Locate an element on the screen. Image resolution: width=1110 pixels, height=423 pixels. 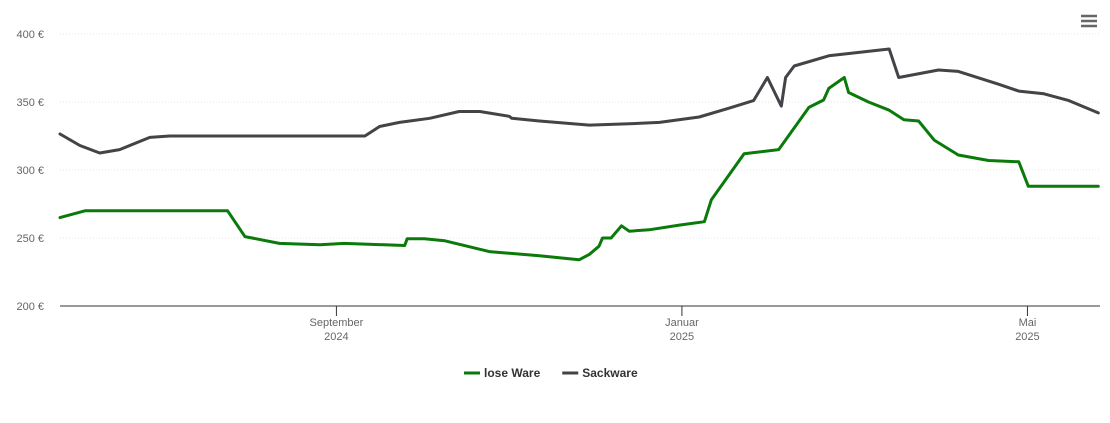
menu-button is located at coordinates (1089, 22).